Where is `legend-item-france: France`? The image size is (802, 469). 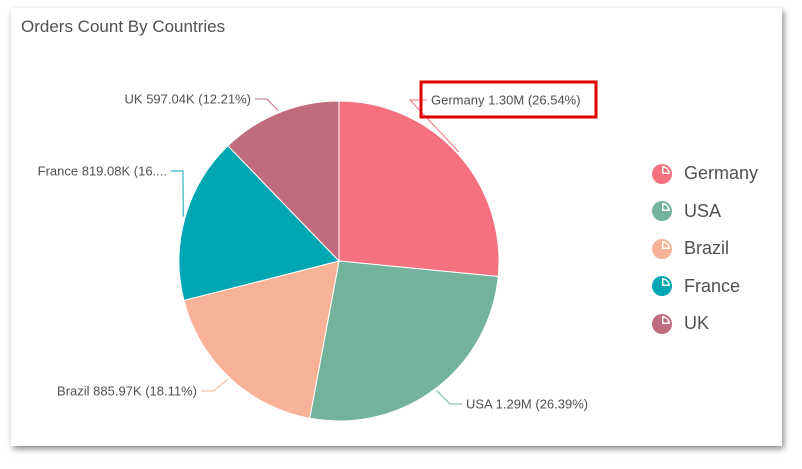 legend-item-france: France is located at coordinates (704, 287).